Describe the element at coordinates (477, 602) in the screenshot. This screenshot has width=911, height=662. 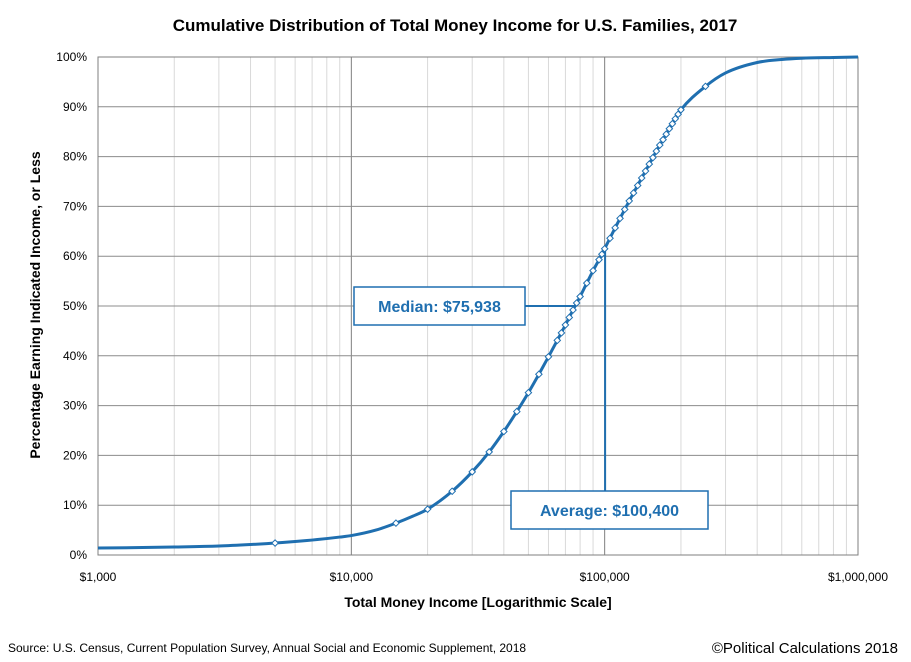
I see `x-axis-label: Total Money Income [Logarithmic Scale]` at that location.